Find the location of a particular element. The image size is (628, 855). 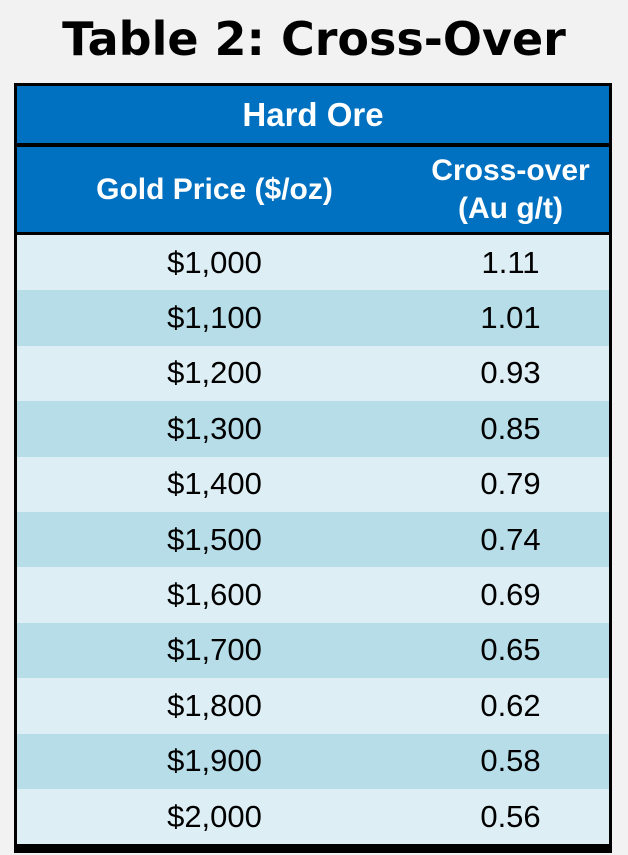

crossover-cell: 0.79 is located at coordinates (510, 484).